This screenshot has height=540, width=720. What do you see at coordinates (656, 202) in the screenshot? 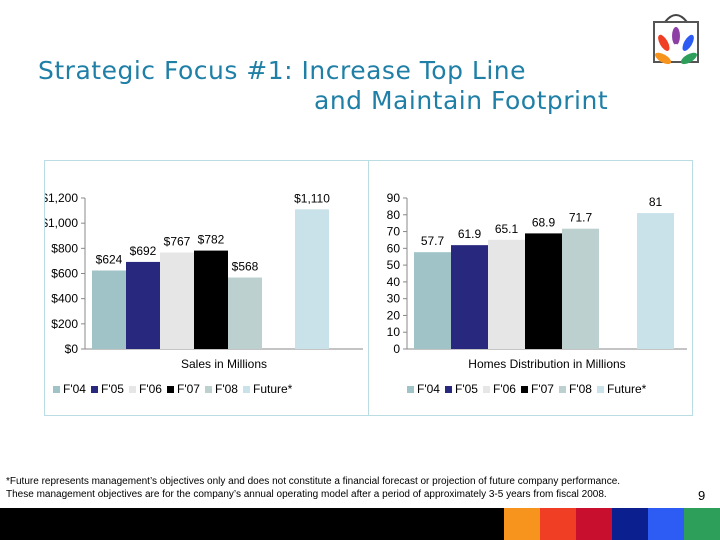
I see `data-label: 81` at bounding box center [656, 202].